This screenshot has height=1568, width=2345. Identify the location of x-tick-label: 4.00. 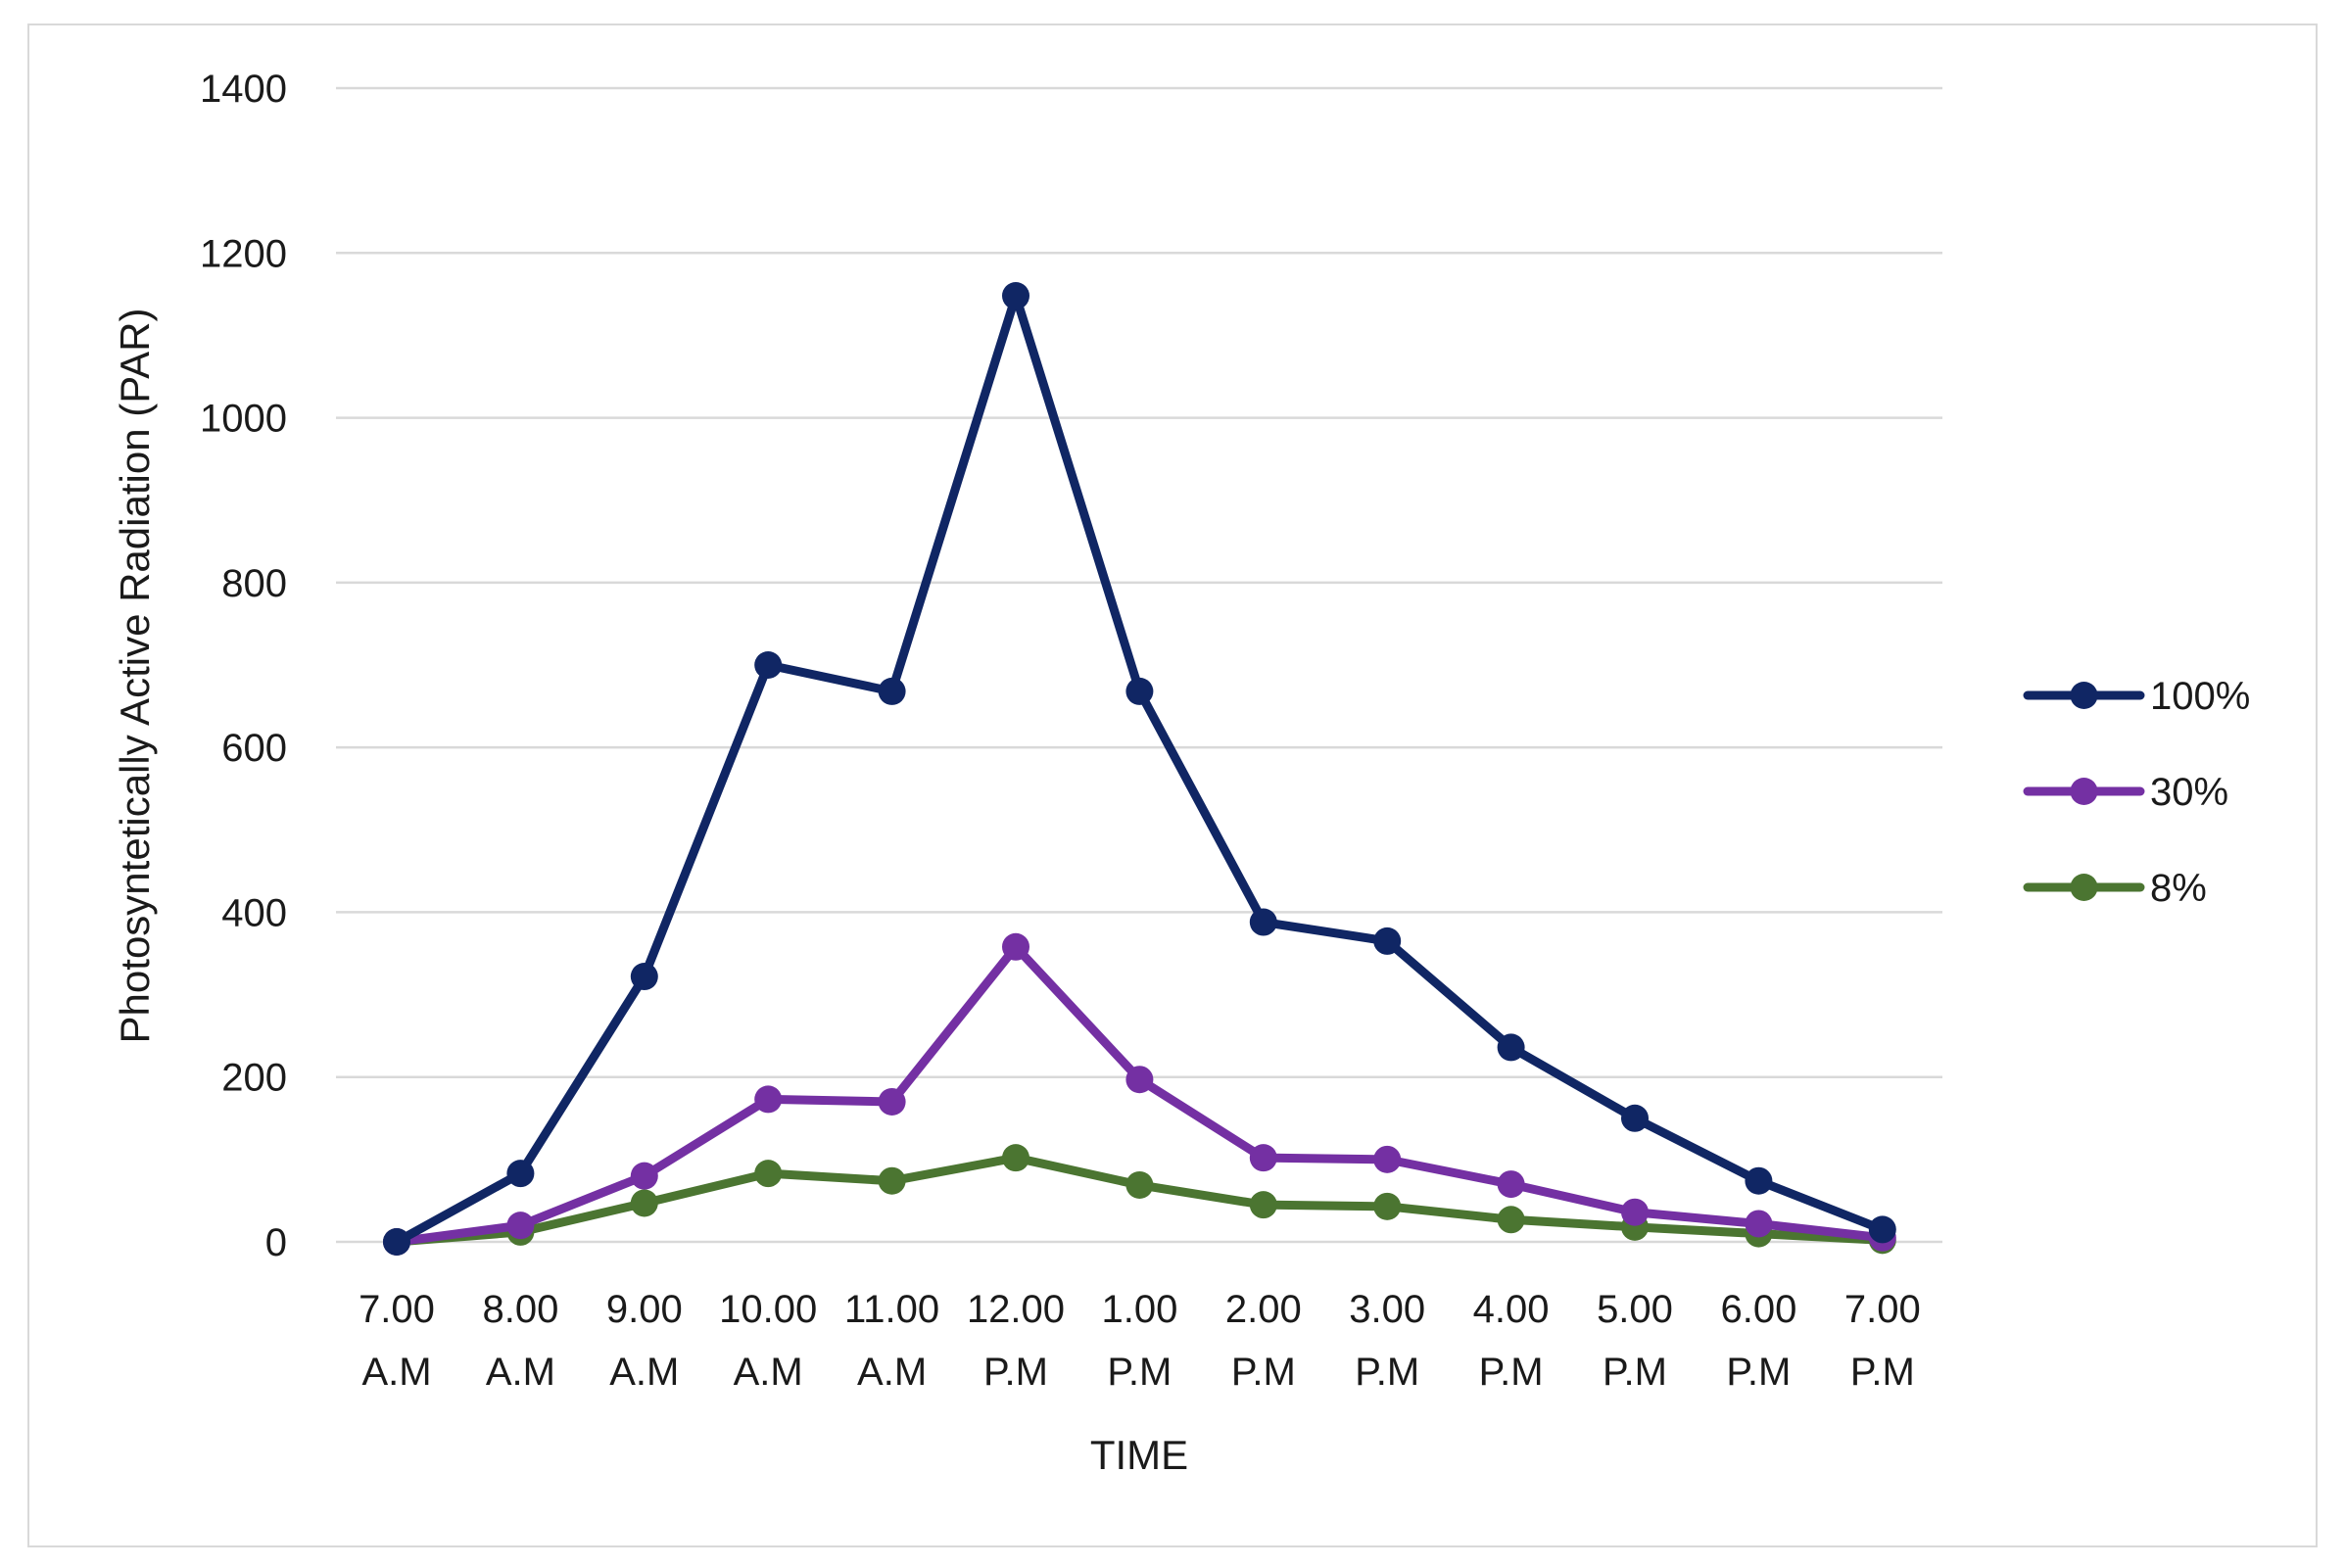
(1512, 1309).